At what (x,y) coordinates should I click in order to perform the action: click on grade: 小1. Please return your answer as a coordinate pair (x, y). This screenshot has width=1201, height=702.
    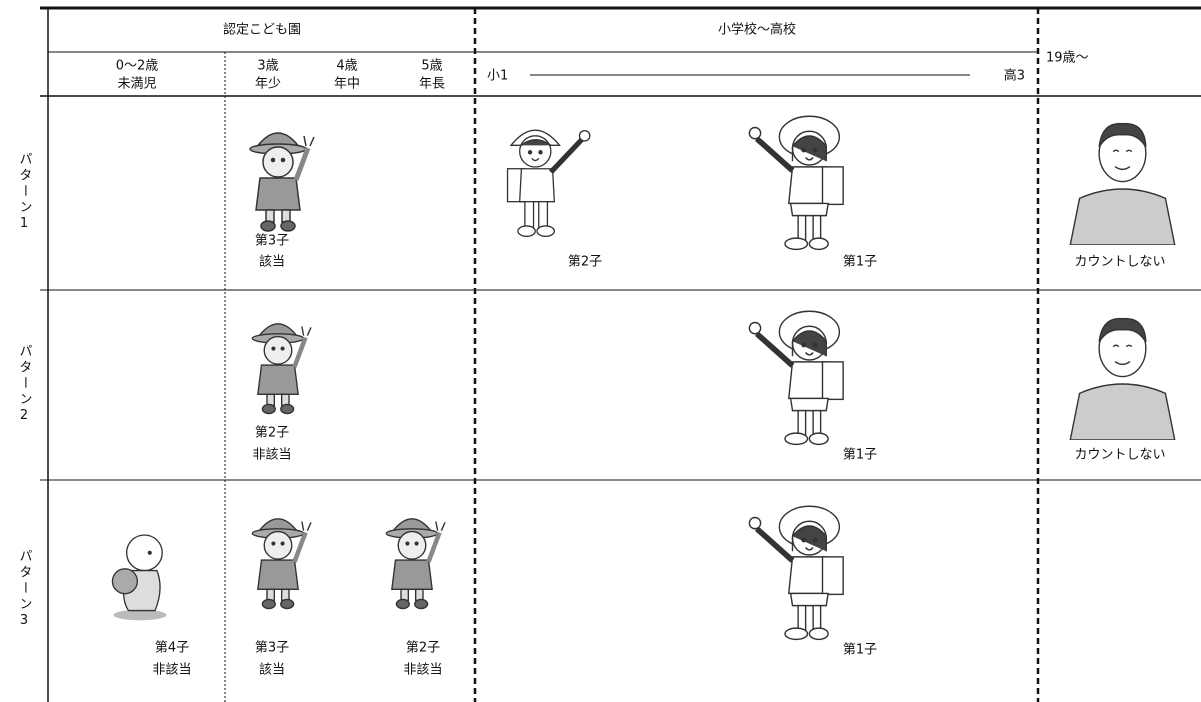
    Looking at the image, I should click on (497, 76).